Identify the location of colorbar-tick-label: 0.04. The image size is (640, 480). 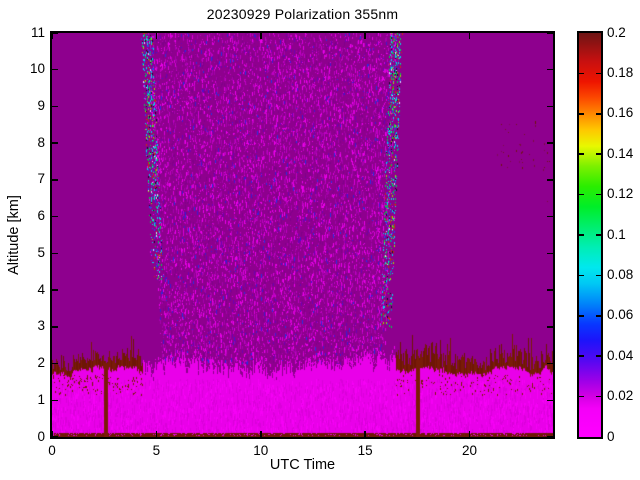
(620, 355).